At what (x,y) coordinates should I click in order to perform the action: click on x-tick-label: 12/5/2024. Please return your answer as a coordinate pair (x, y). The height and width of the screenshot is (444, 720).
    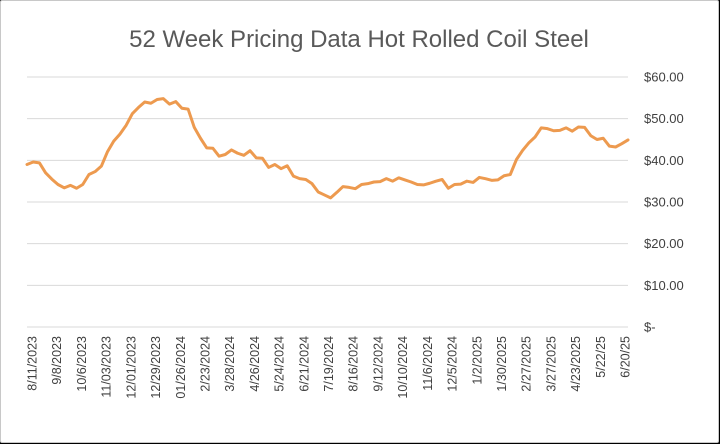
    Looking at the image, I should click on (453, 364).